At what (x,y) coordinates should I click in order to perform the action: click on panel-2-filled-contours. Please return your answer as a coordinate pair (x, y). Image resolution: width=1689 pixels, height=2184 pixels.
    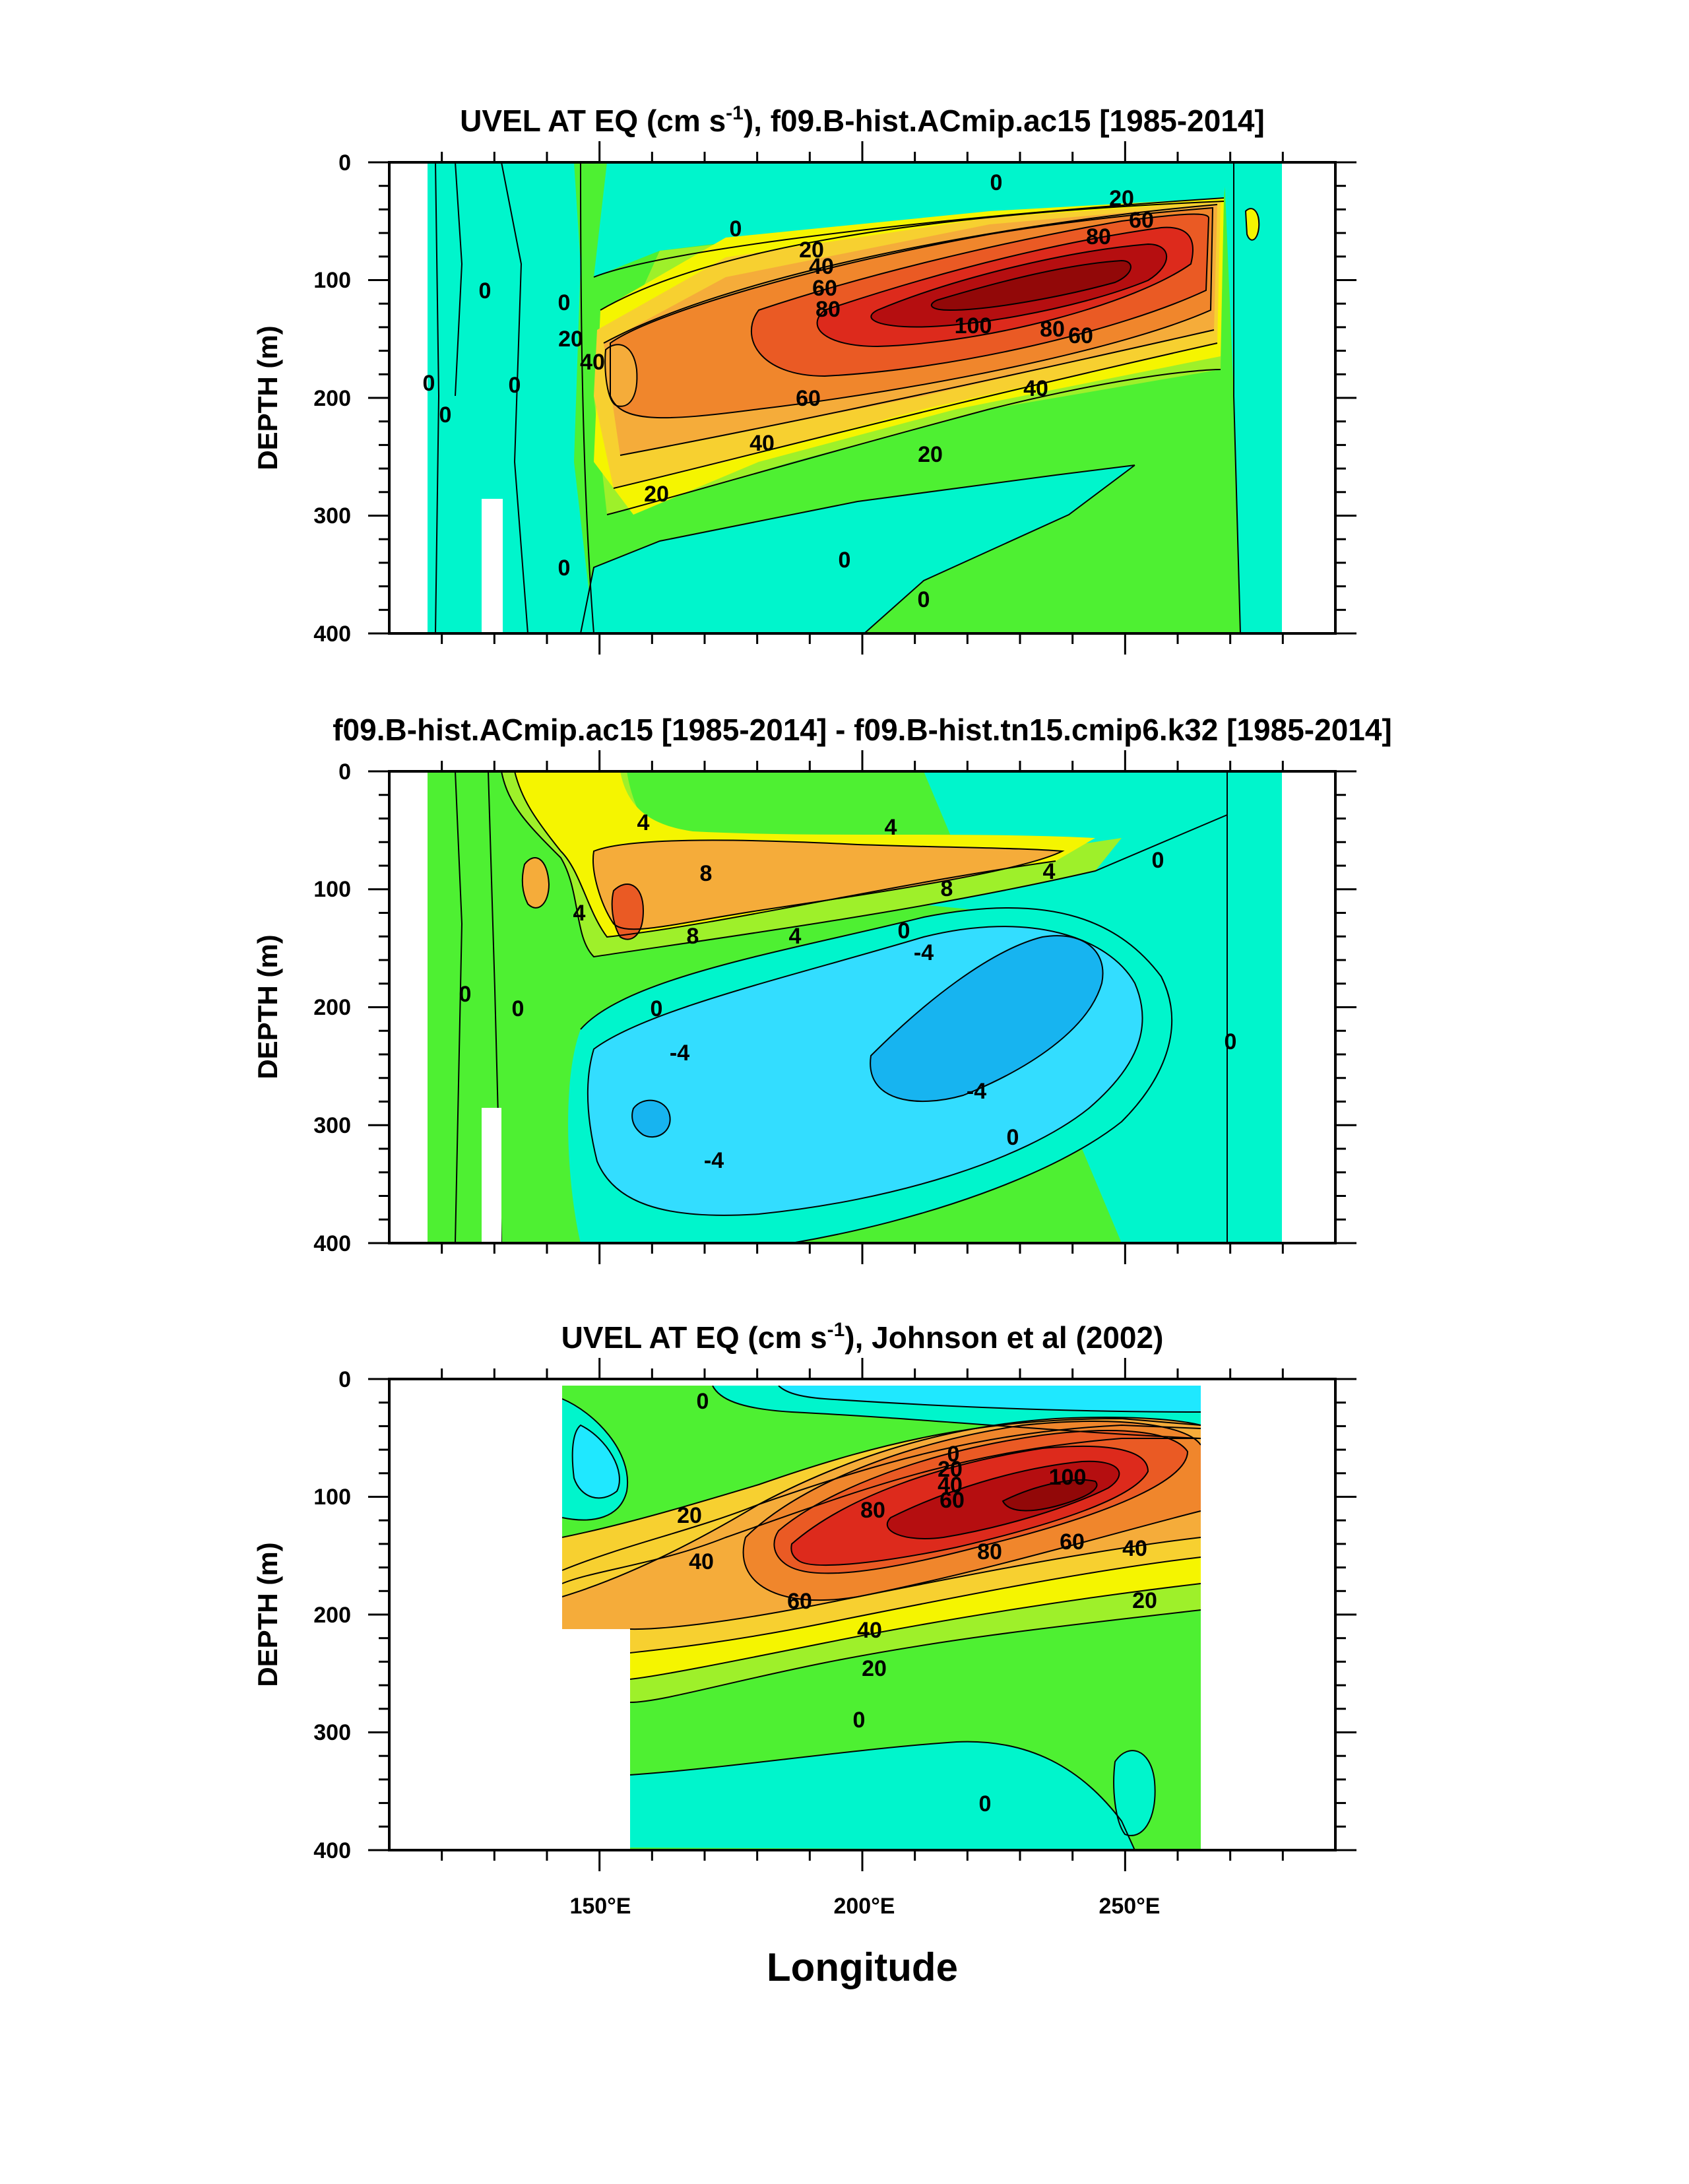
    Looking at the image, I should click on (862, 1007).